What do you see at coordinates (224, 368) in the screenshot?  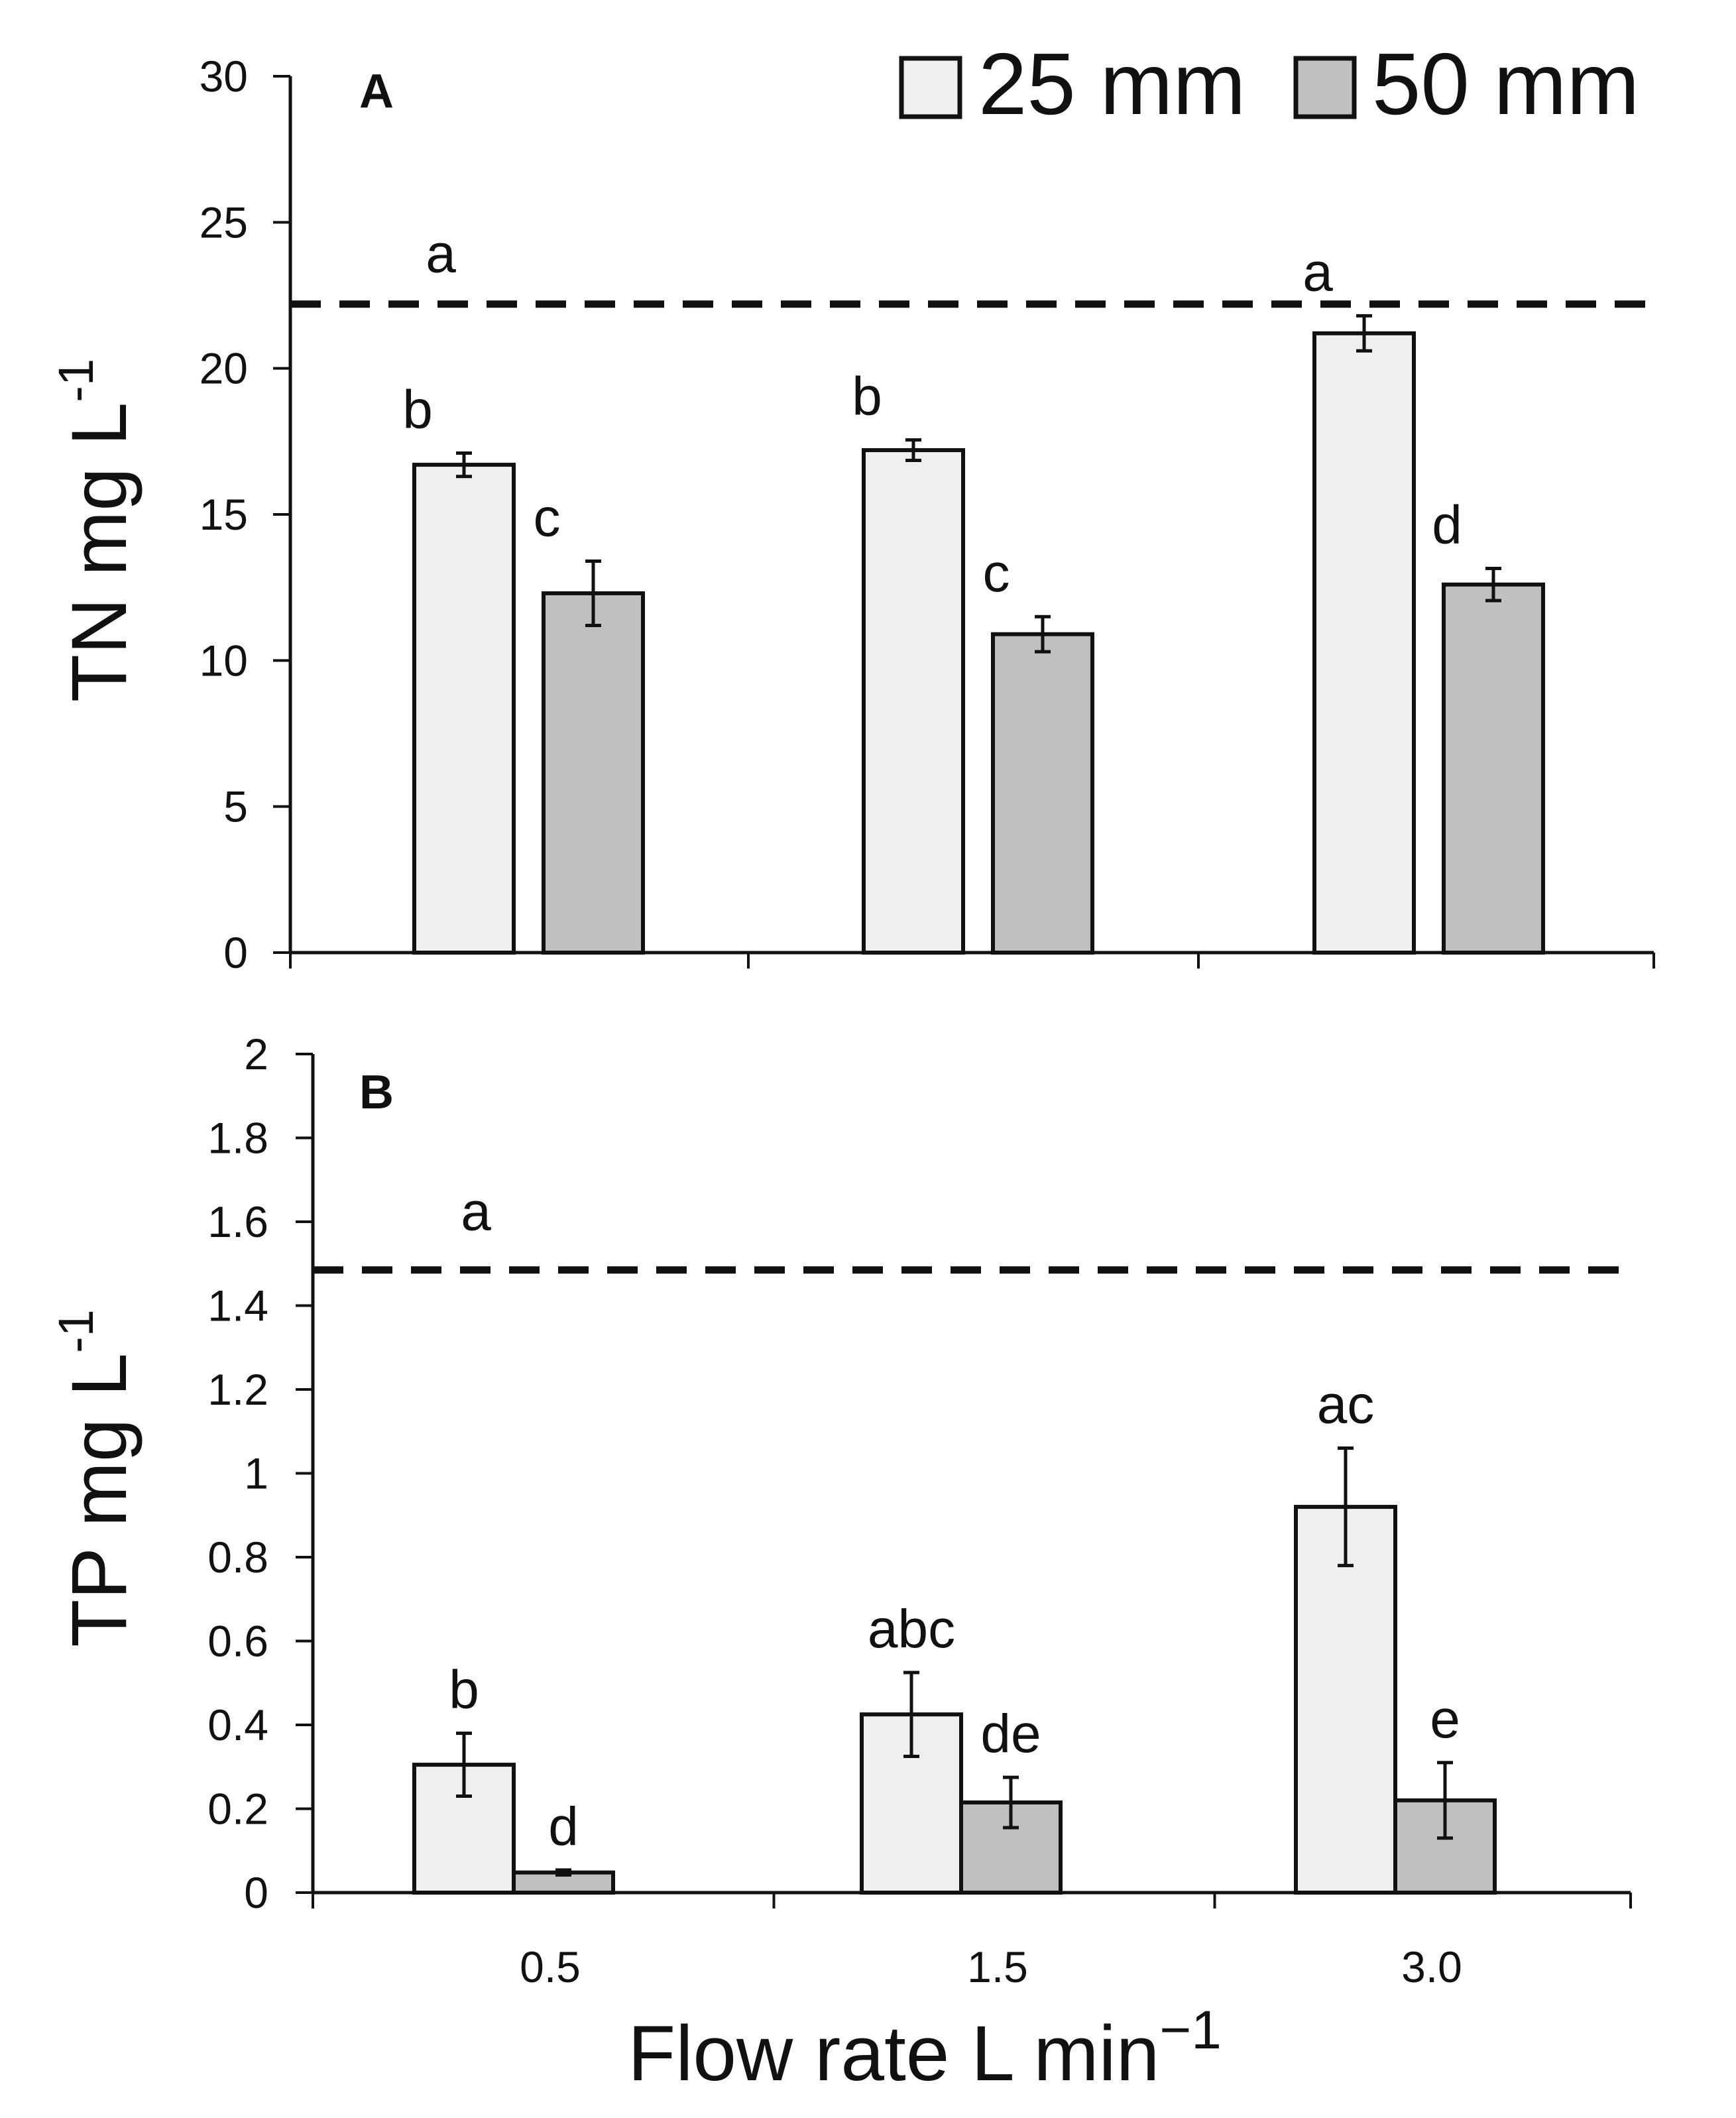 I see `y-tick-label: 20` at bounding box center [224, 368].